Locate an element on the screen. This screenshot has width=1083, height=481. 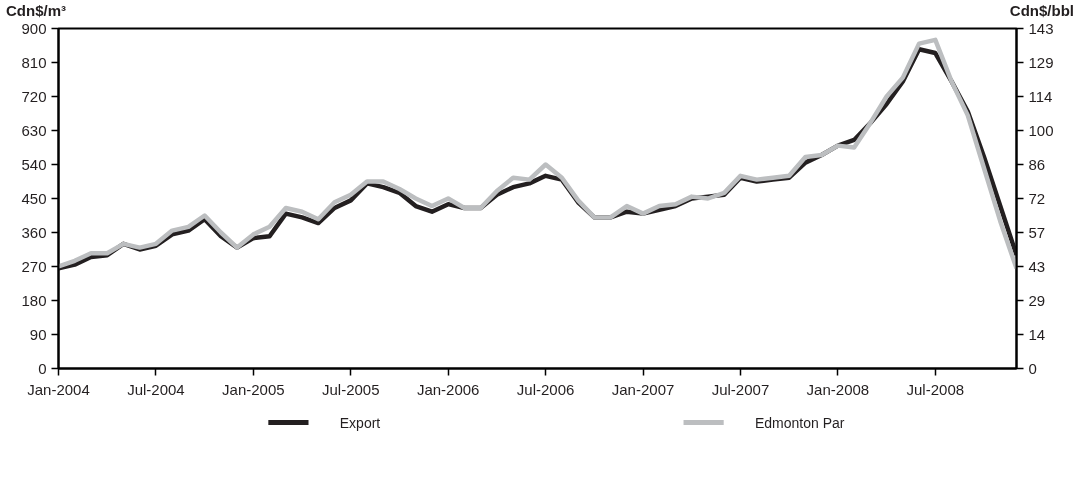
y-tick-label: 90 is located at coordinates (38, 334).